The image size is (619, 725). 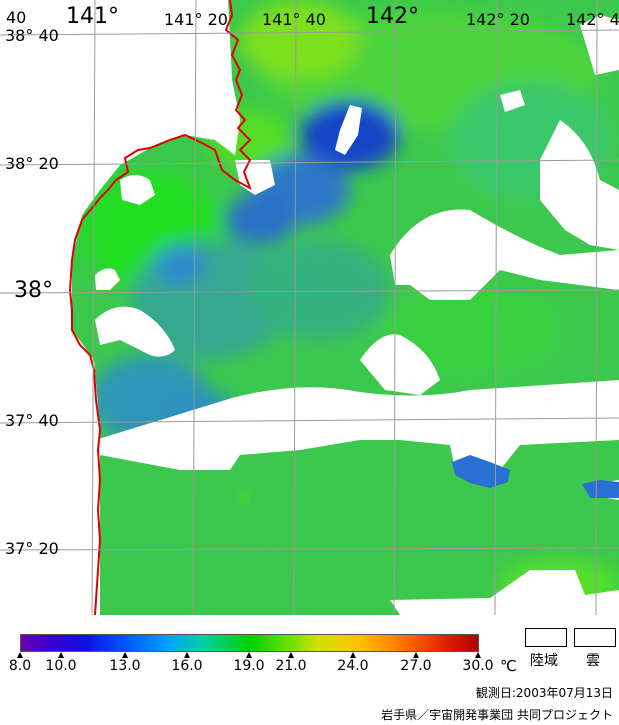 What do you see at coordinates (416, 666) in the screenshot?
I see `legend-tick-label: 27.0` at bounding box center [416, 666].